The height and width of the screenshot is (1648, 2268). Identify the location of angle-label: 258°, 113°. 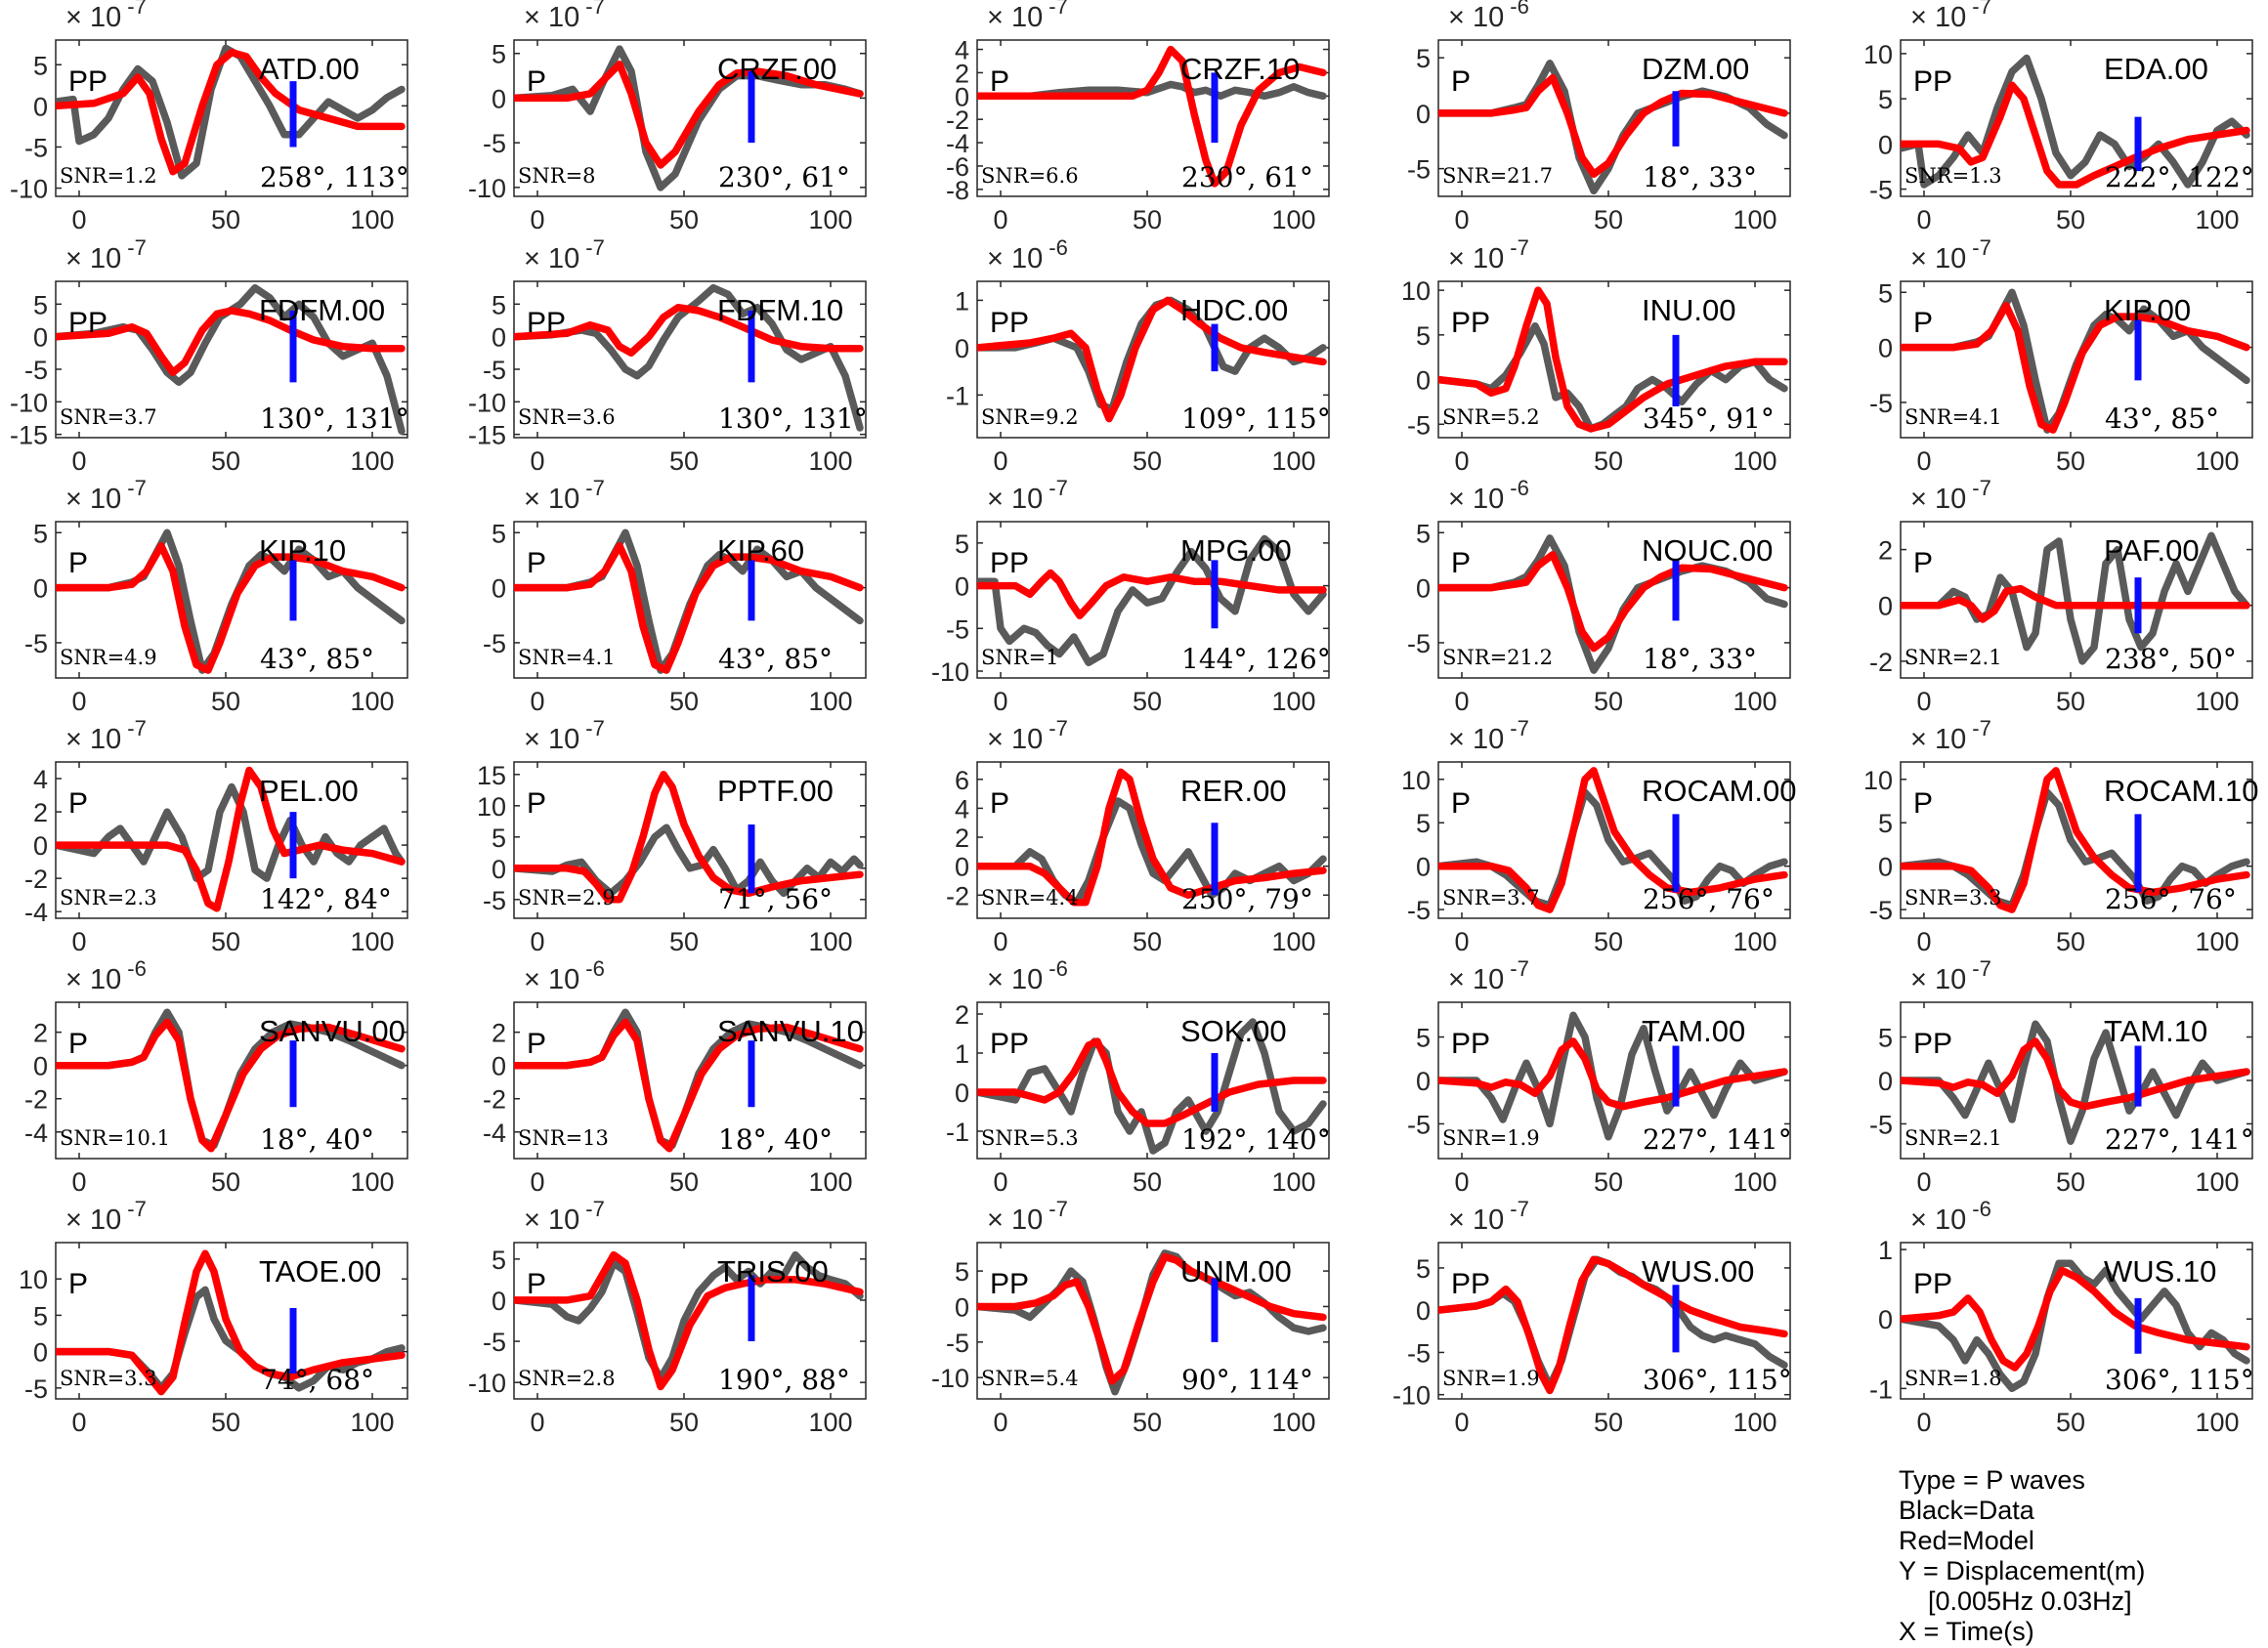
(334, 177).